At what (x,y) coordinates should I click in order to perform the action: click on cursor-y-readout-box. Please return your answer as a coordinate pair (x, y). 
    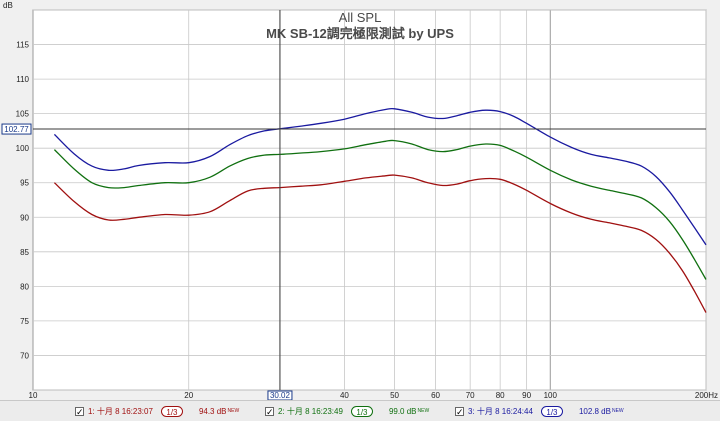
    Looking at the image, I should click on (16, 129).